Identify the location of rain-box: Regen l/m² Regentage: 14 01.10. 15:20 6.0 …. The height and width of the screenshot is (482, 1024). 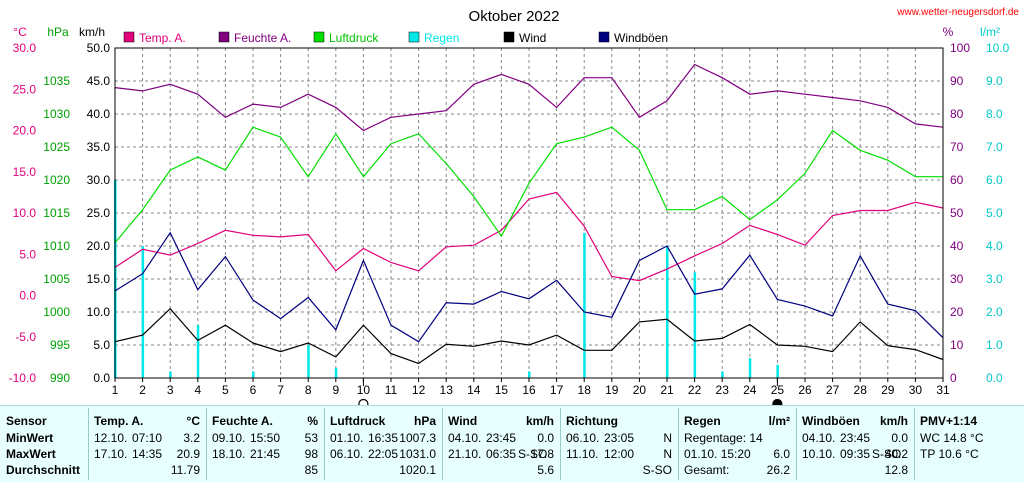
(737, 444).